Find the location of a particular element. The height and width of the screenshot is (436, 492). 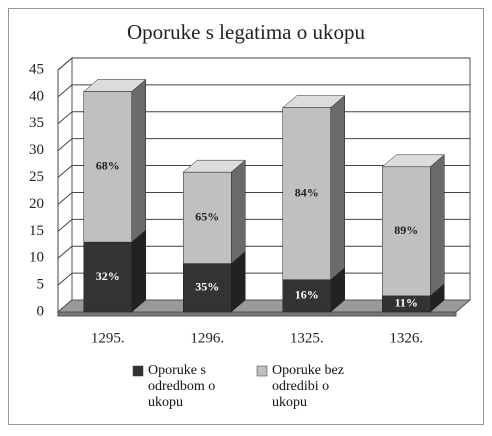

data-label: 65% is located at coordinates (207, 217).